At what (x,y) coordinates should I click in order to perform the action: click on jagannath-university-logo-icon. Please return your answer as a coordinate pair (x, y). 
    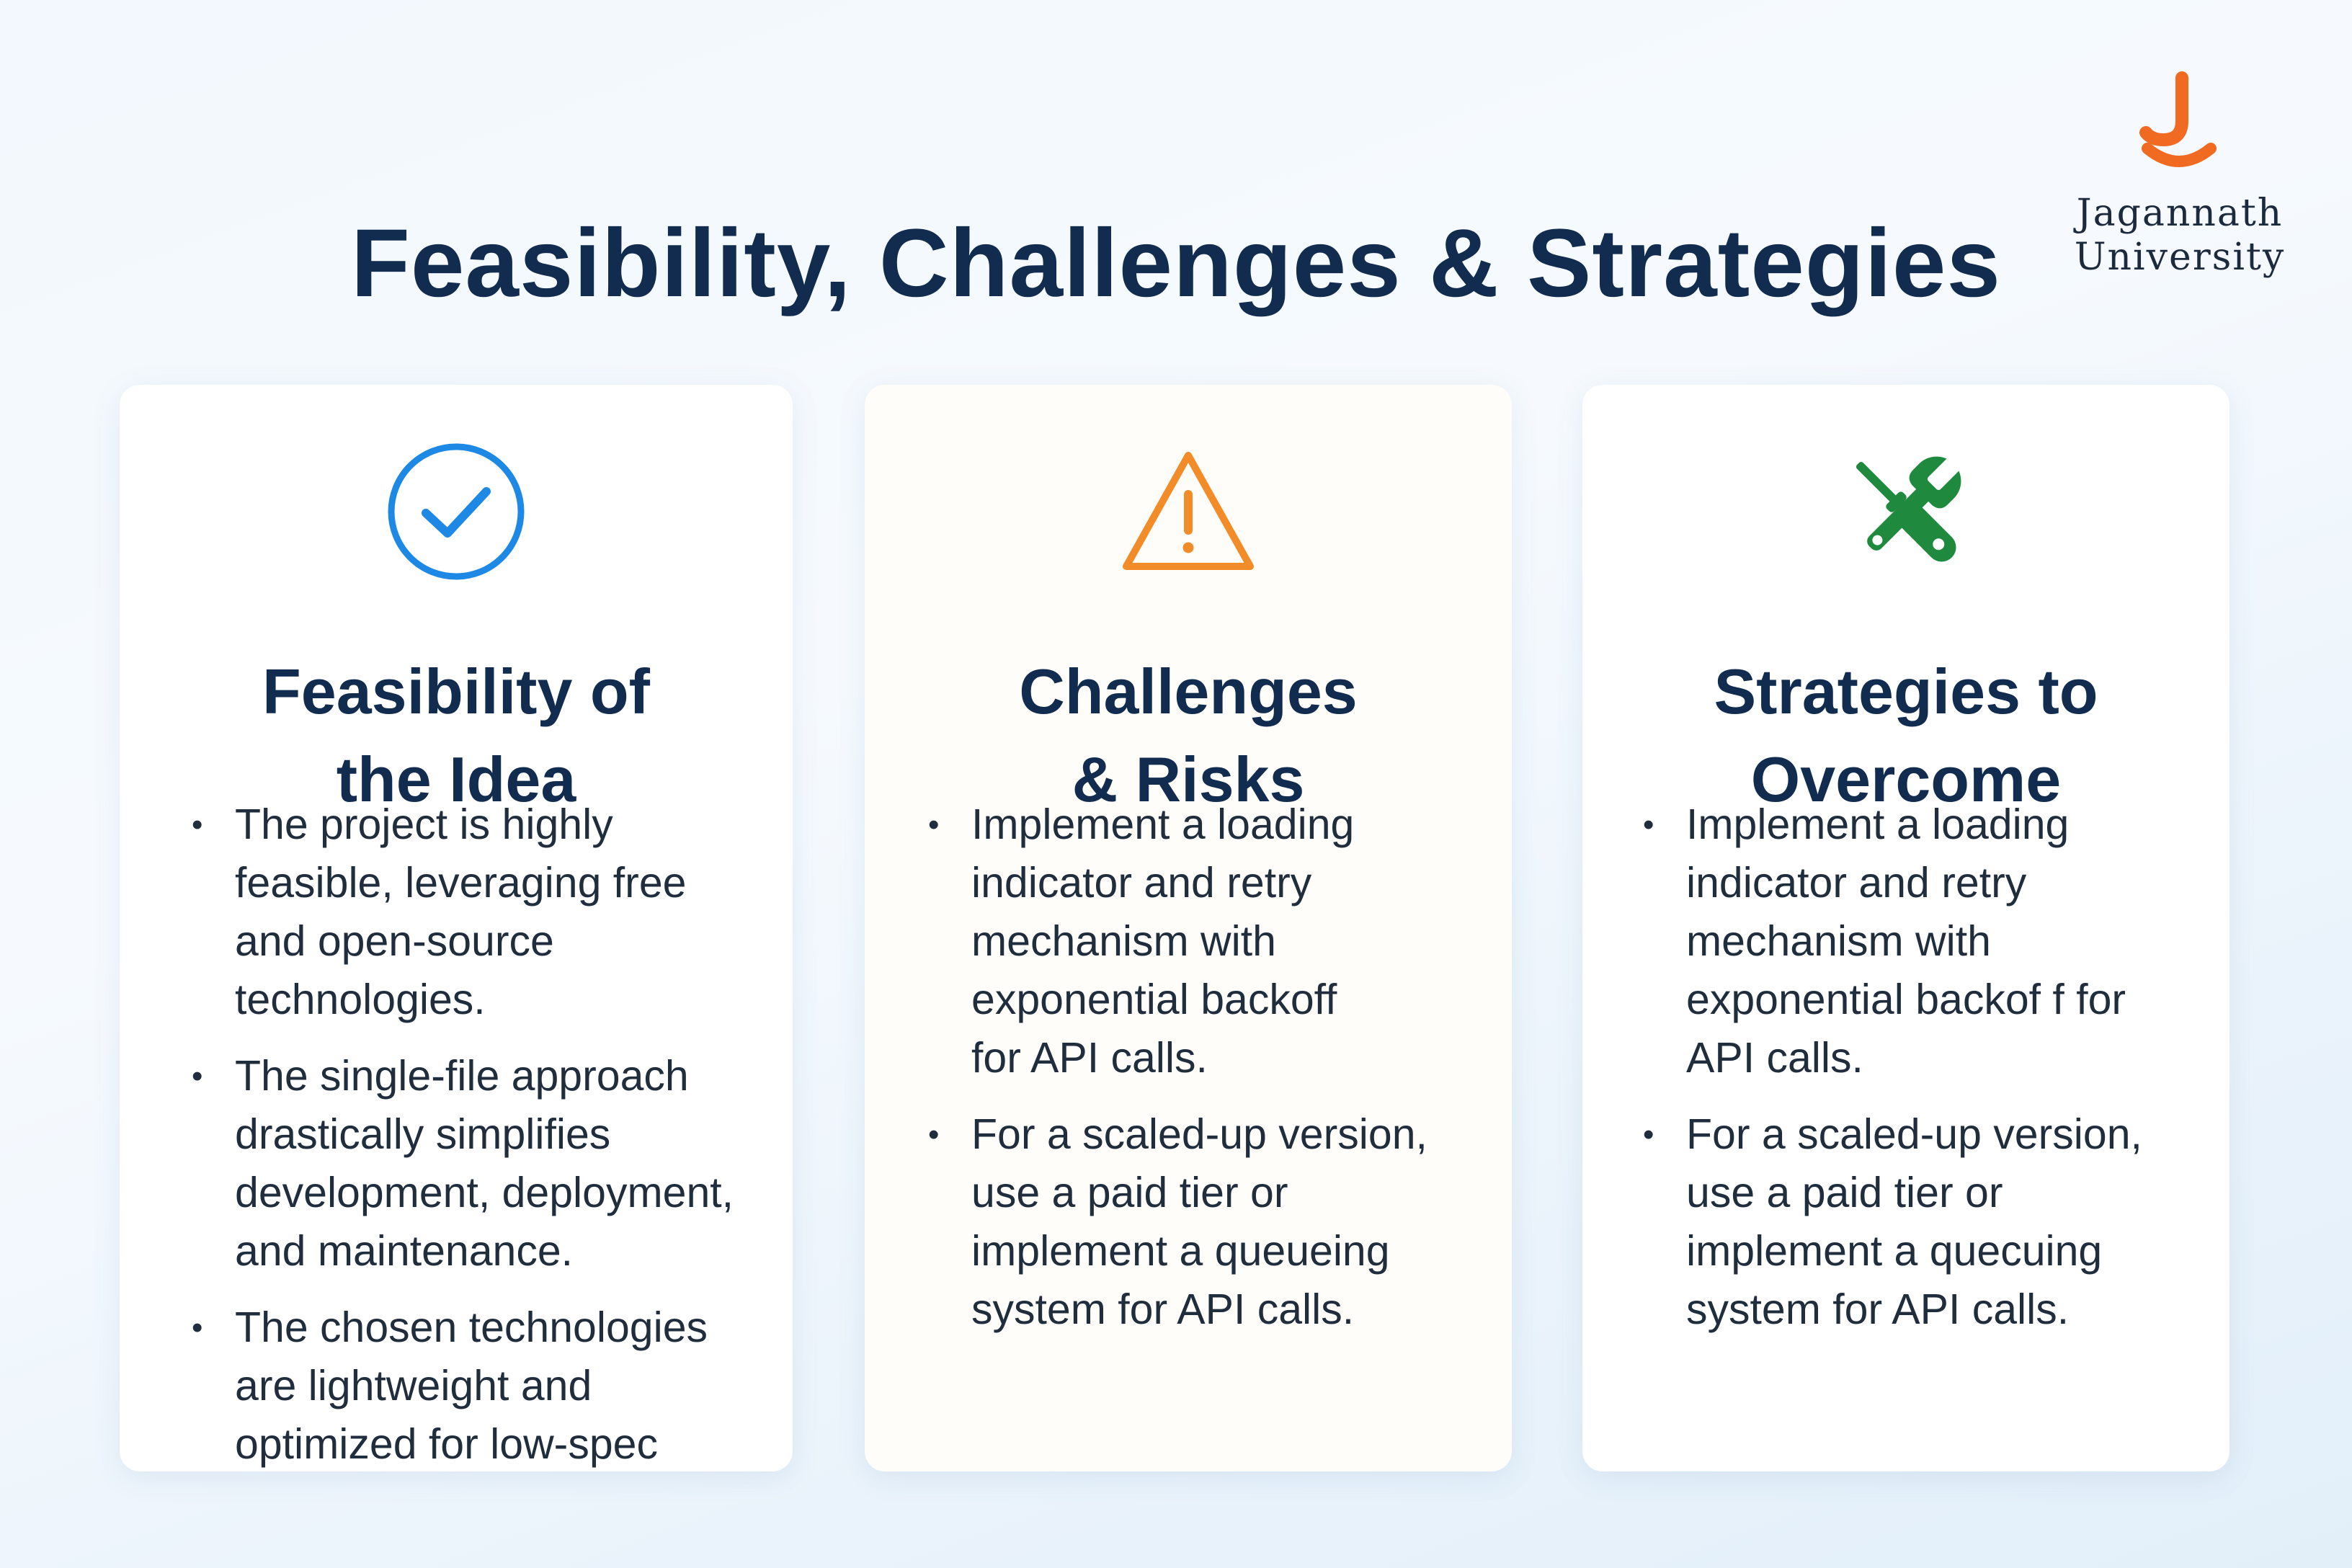
    Looking at the image, I should click on (2178, 119).